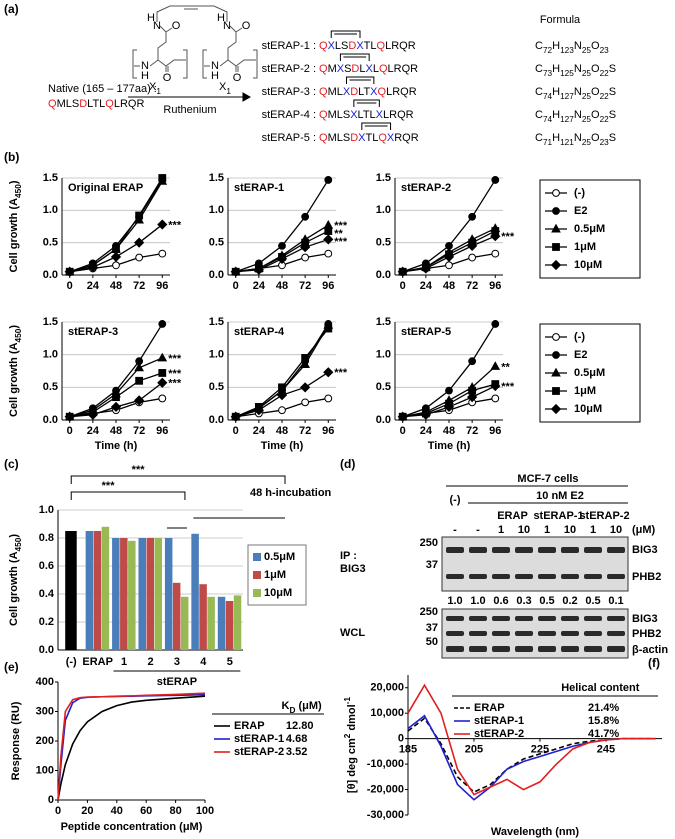  I want to click on y-tick-label: 200, so click(45, 741).